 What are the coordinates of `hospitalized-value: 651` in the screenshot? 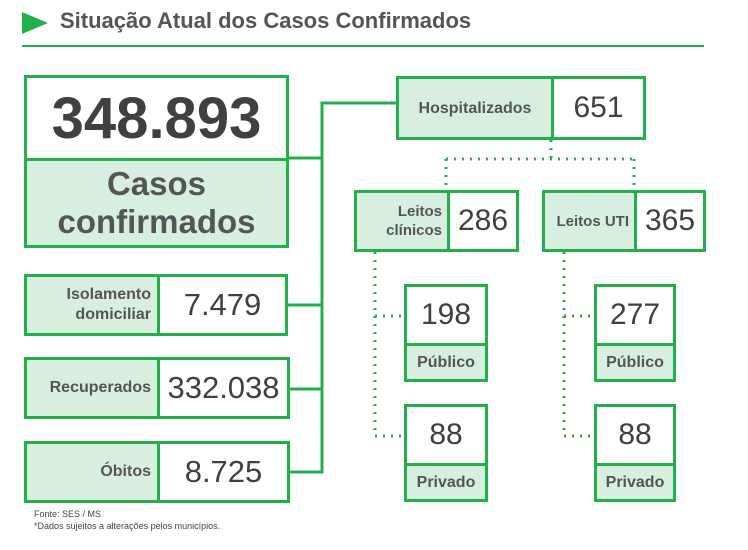 It's located at (598, 108).